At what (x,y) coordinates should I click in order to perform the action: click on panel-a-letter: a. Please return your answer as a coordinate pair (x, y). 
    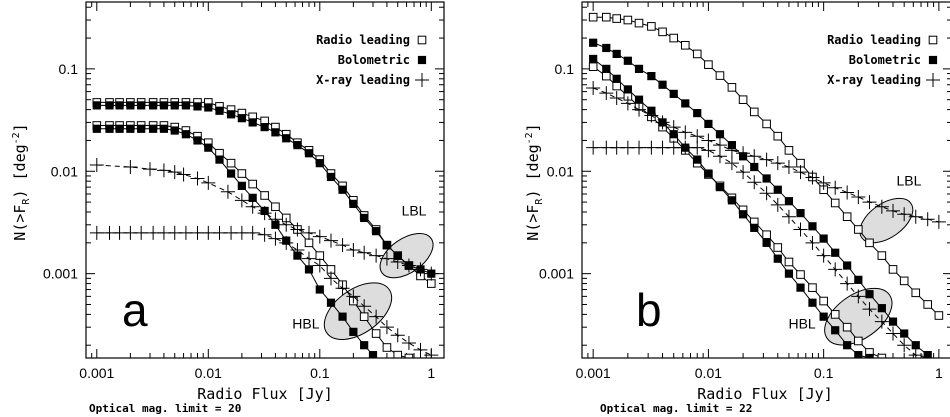
    Looking at the image, I should click on (135, 310).